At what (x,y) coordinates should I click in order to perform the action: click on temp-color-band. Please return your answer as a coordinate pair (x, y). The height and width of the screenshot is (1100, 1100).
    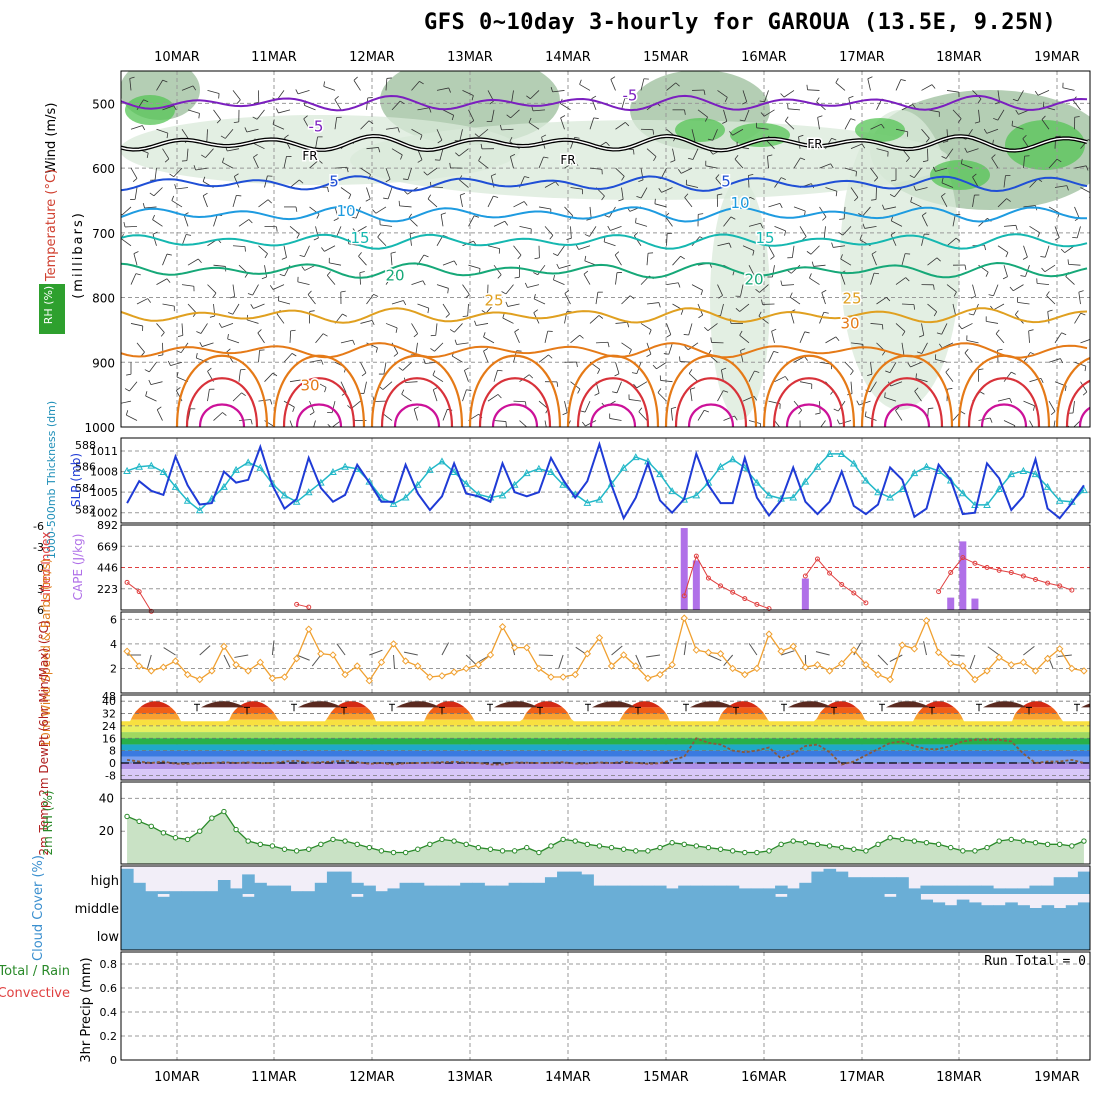
    Looking at the image, I should click on (605, 741).